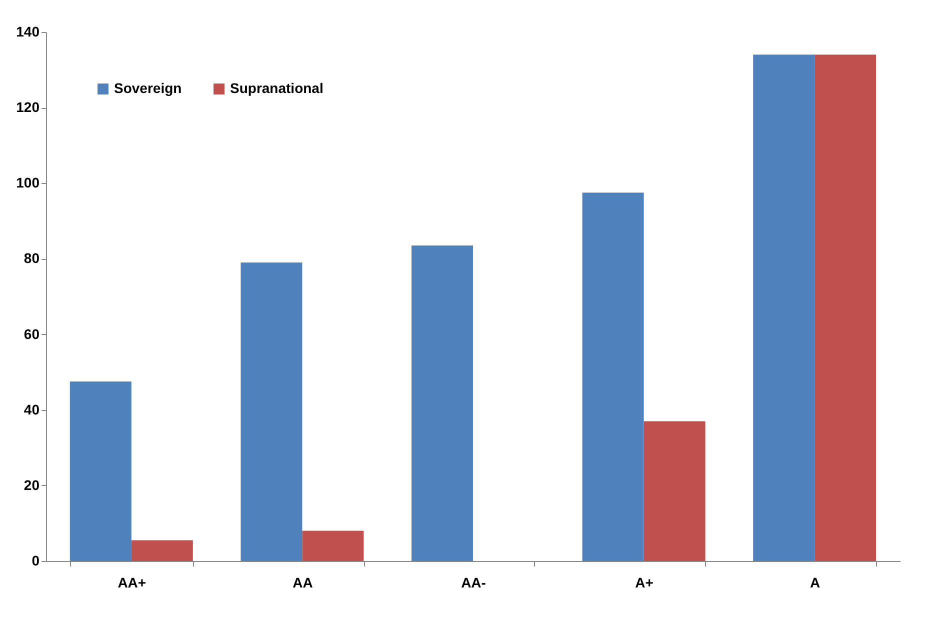  What do you see at coordinates (28, 32) in the screenshot?
I see `y-tick-label: 140` at bounding box center [28, 32].